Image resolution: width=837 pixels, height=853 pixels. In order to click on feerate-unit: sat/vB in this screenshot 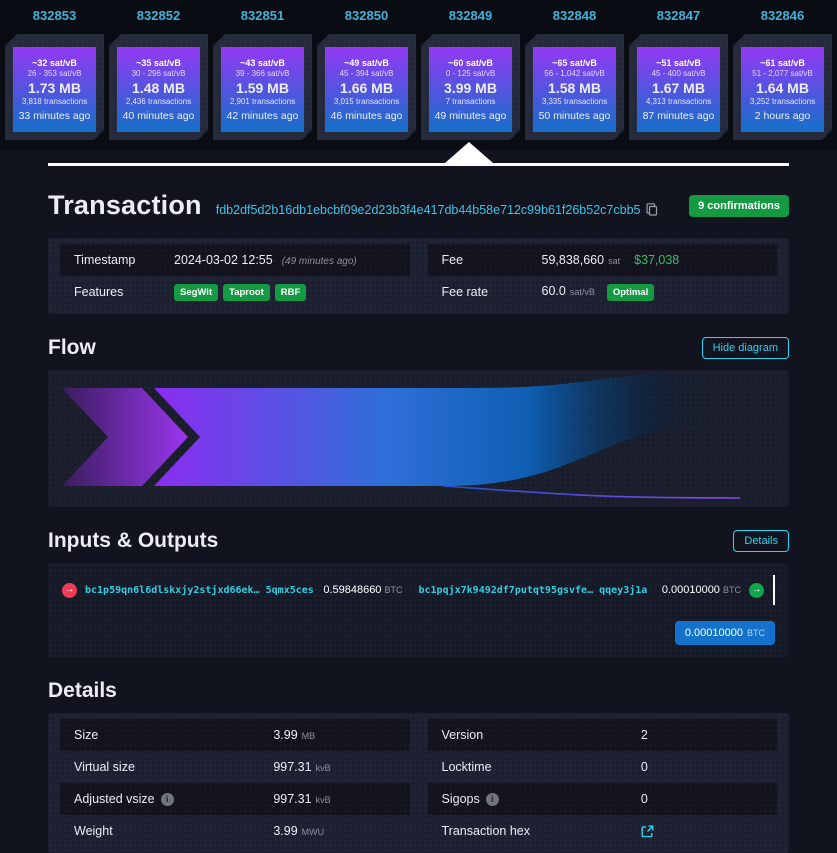, I will do `click(582, 291)`.